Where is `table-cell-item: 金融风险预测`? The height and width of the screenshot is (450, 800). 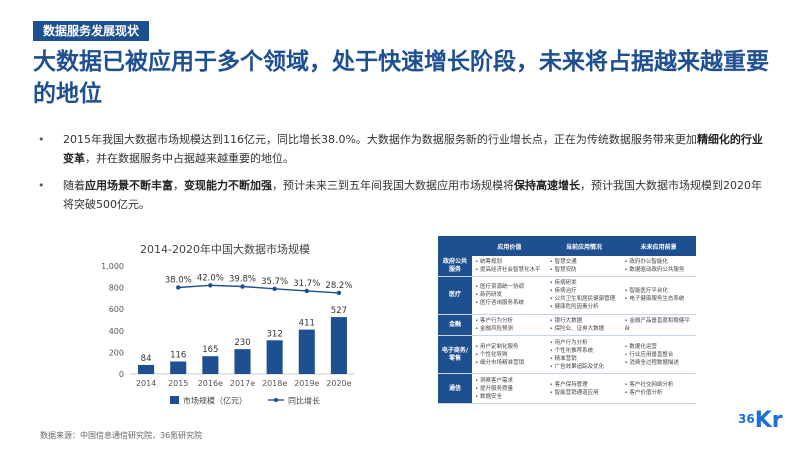
table-cell-item: 金融风险预测 is located at coordinates (509, 329).